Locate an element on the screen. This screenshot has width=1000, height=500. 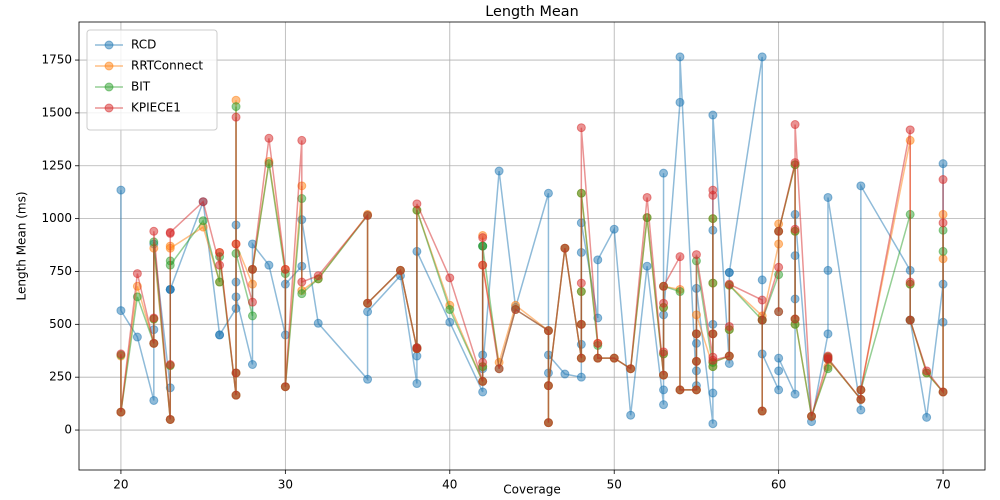
y-axis-label: Length Mean (ms) is located at coordinates (22, 245).